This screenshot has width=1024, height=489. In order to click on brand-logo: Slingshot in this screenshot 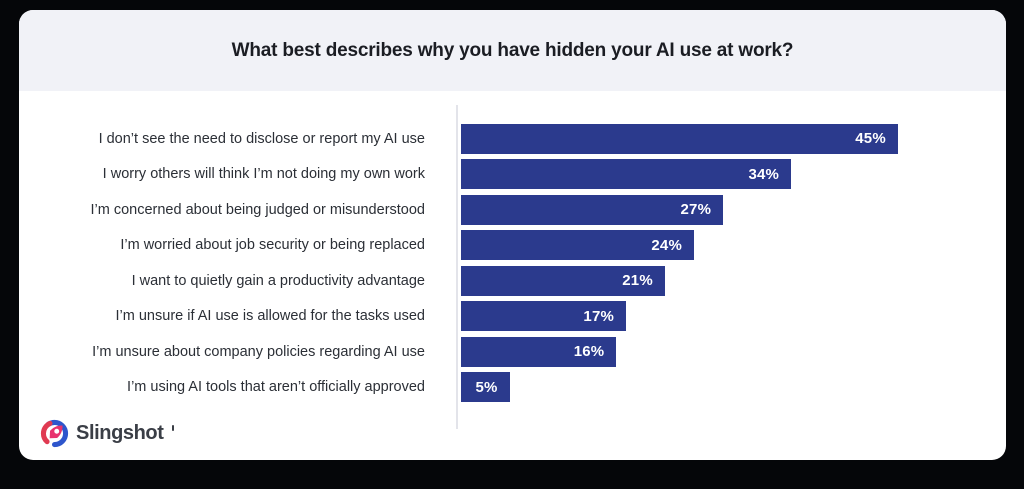, I will do `click(107, 433)`.